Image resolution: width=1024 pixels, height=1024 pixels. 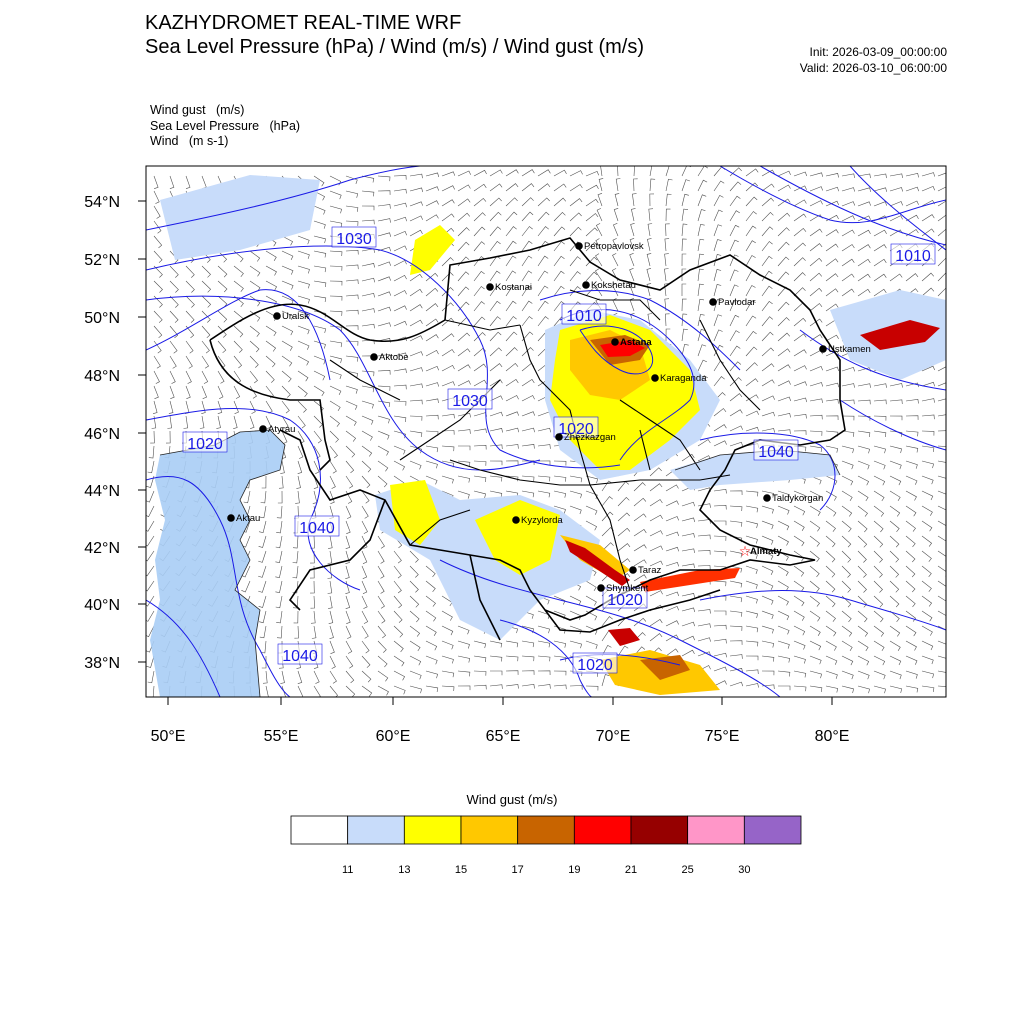 I want to click on y-tick-label: 46°N, so click(x=102, y=434).